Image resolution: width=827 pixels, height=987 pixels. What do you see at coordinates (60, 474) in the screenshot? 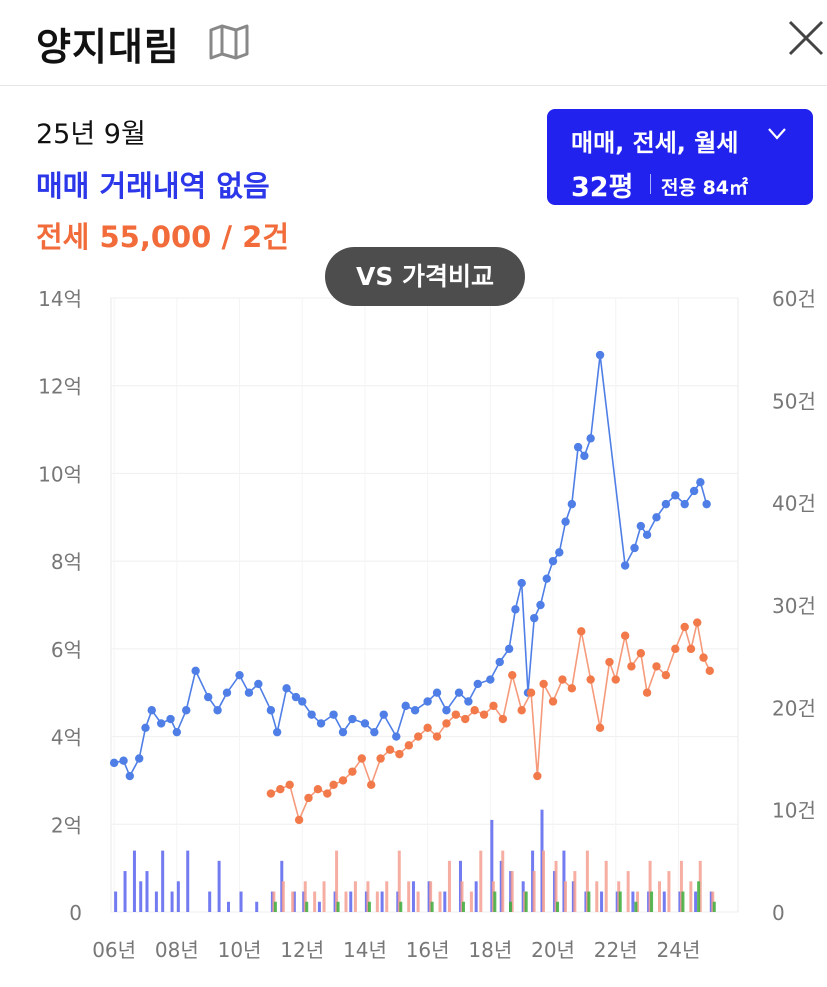
I see `y-left-tick-label: 10억` at bounding box center [60, 474].